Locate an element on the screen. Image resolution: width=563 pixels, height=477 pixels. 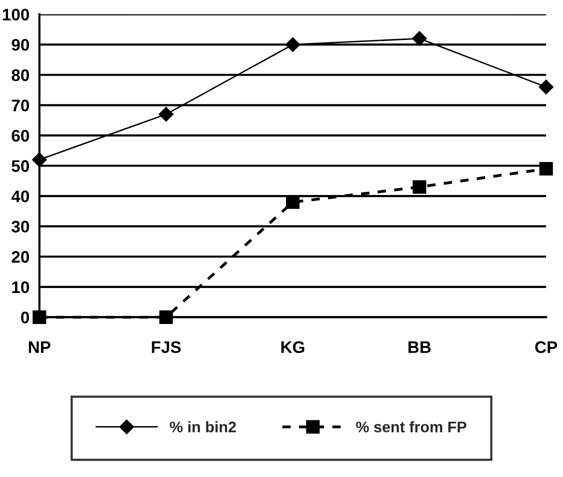
y-tick-label: 0 is located at coordinates (25, 318).